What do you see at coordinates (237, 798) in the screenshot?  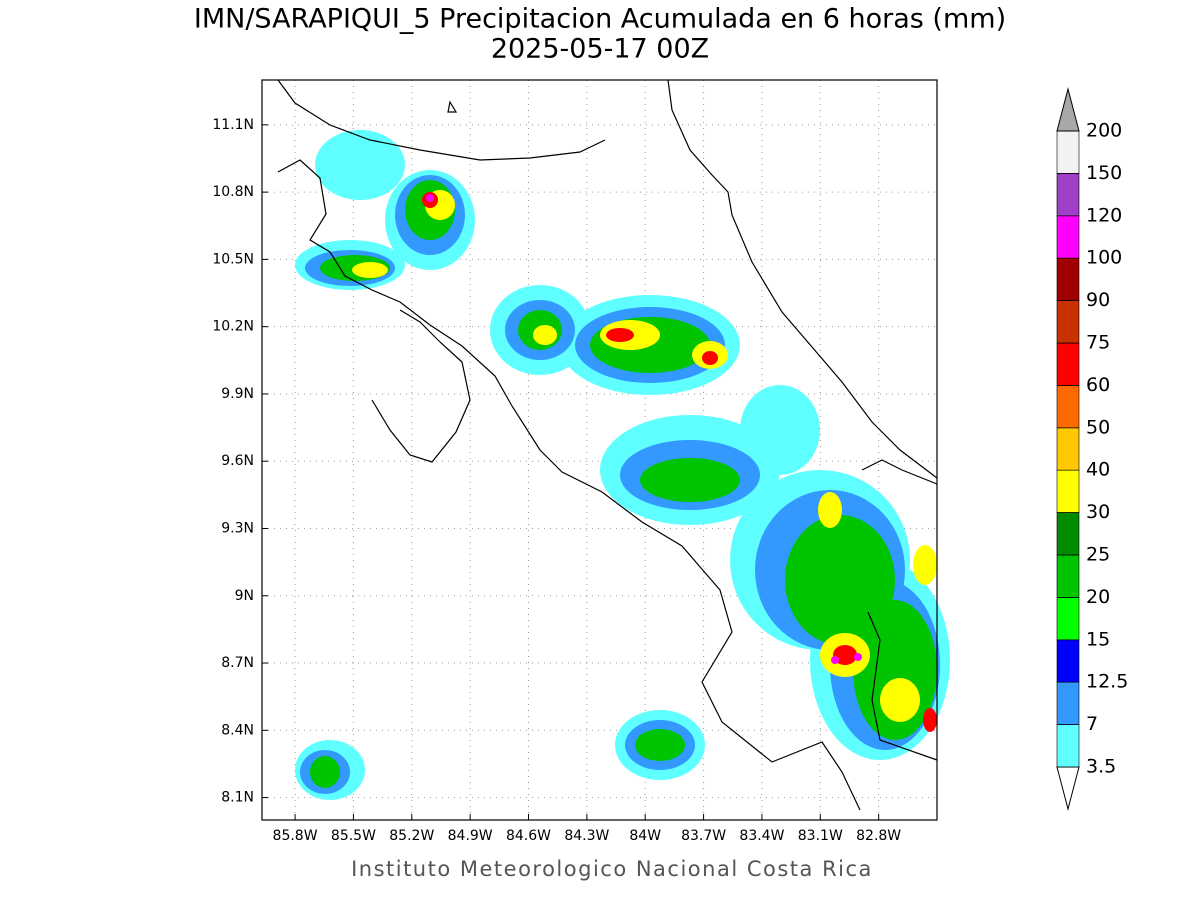 I see `y-tick-label: 8.1N` at bounding box center [237, 798].